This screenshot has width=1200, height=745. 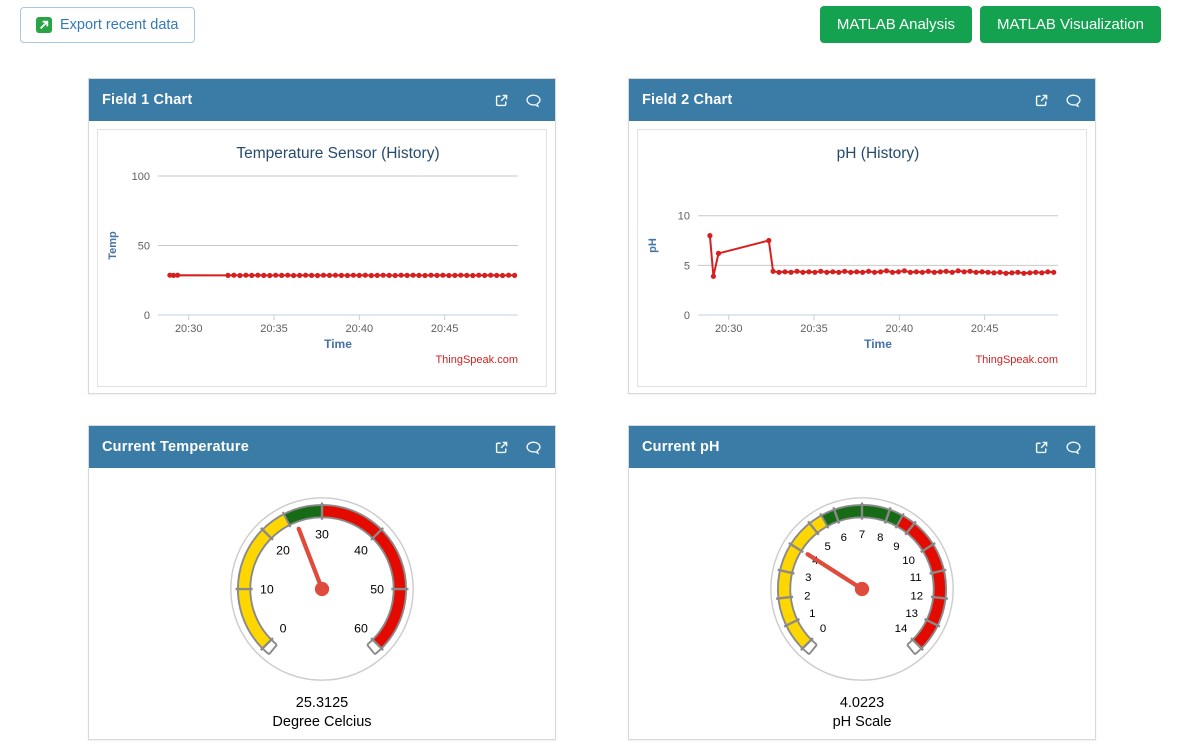 What do you see at coordinates (322, 703) in the screenshot?
I see `gauge-value: 25.3125` at bounding box center [322, 703].